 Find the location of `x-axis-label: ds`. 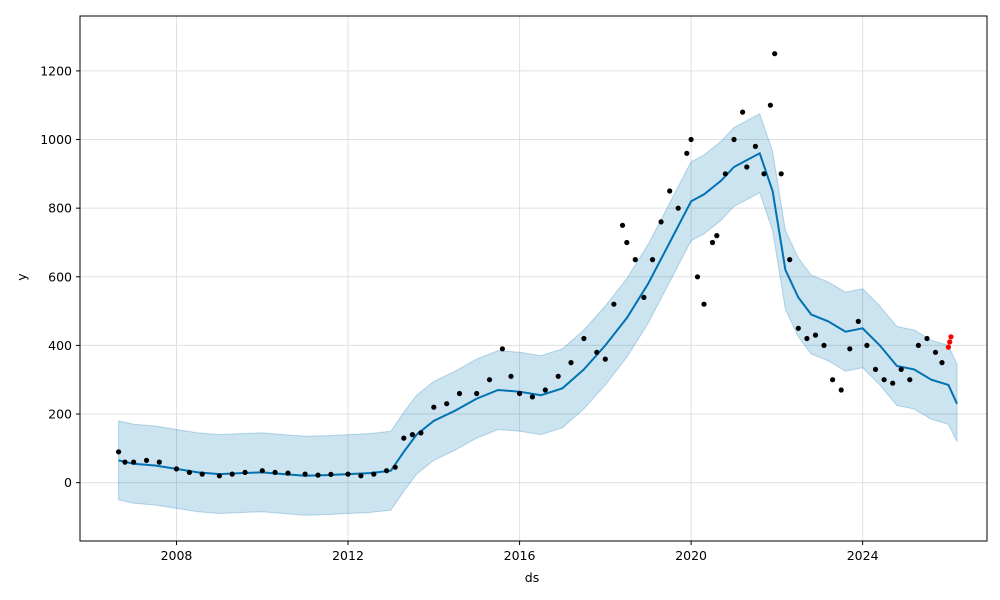

x-axis-label: ds is located at coordinates (532, 577).